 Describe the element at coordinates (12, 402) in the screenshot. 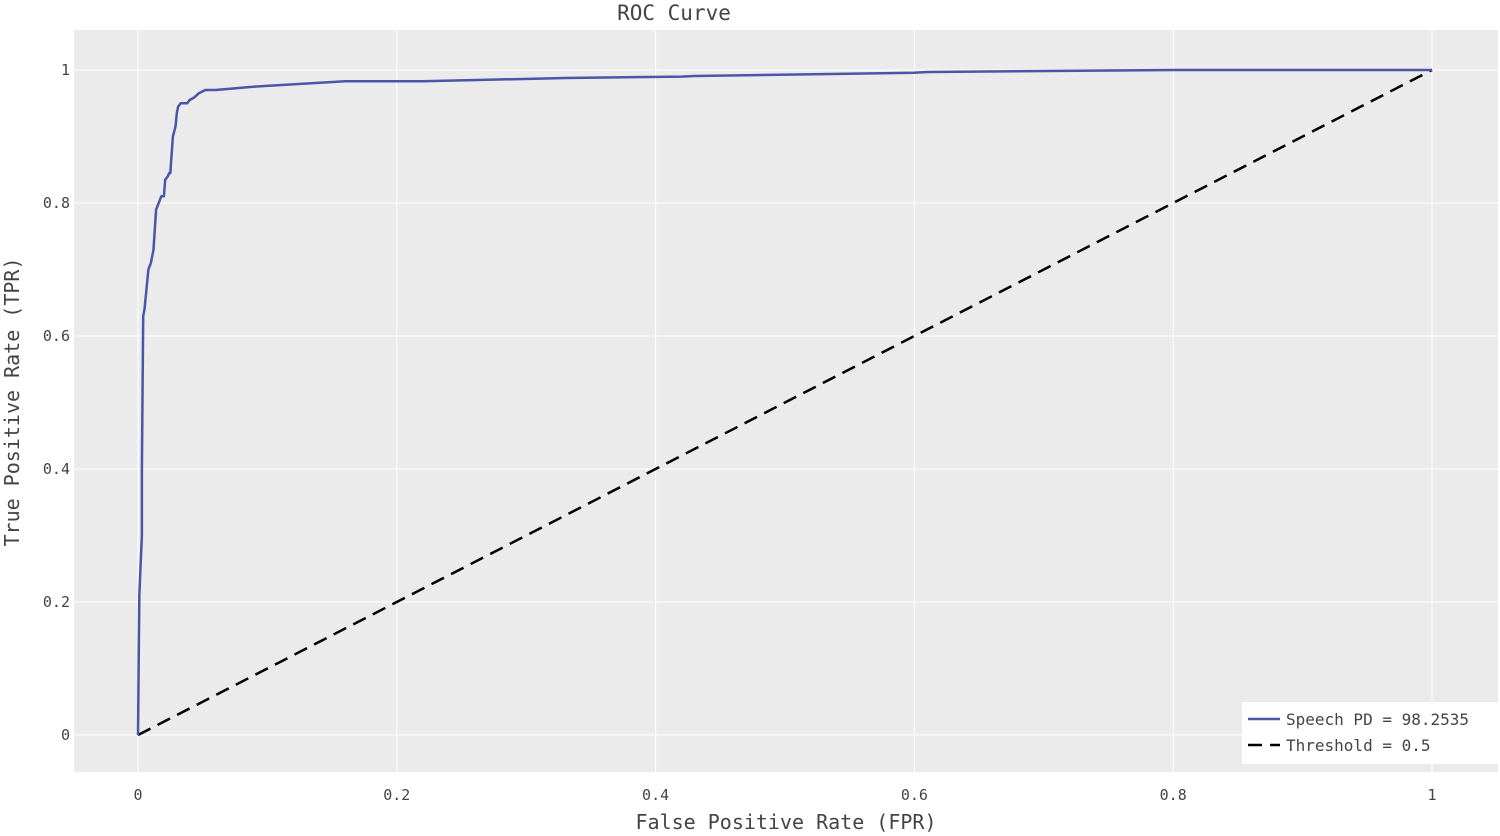

I see `y-axis-label: True Positive Rate (TPR)` at that location.